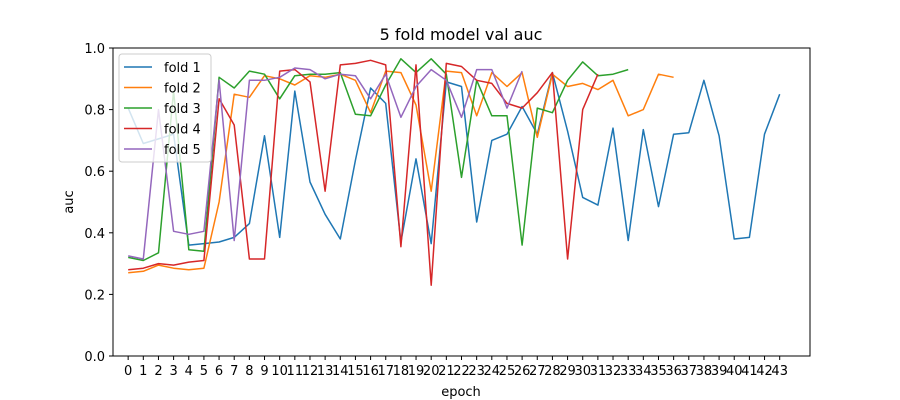  I want to click on legend-label-fold-4: fold 4, so click(182, 130).